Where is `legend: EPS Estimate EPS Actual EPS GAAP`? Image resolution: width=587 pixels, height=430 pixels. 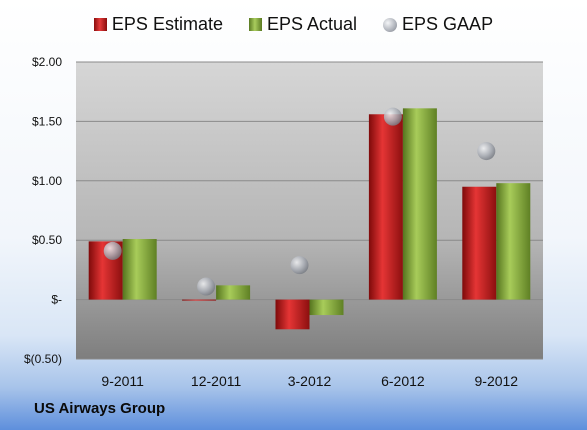 legend: EPS Estimate EPS Actual EPS GAAP is located at coordinates (293, 24).